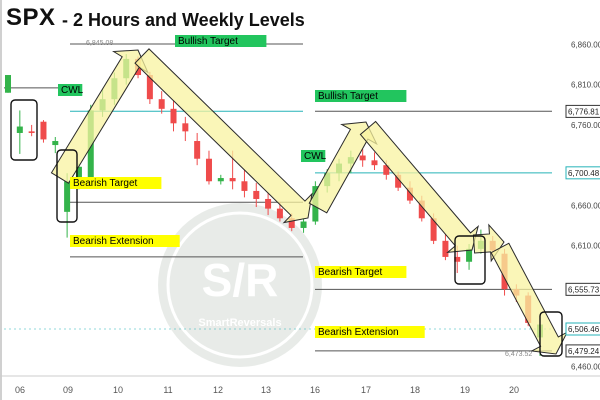 The width and height of the screenshot is (600, 400). Describe the element at coordinates (585, 44) in the screenshot. I see `y-tick-label: 6,860.00` at that location.